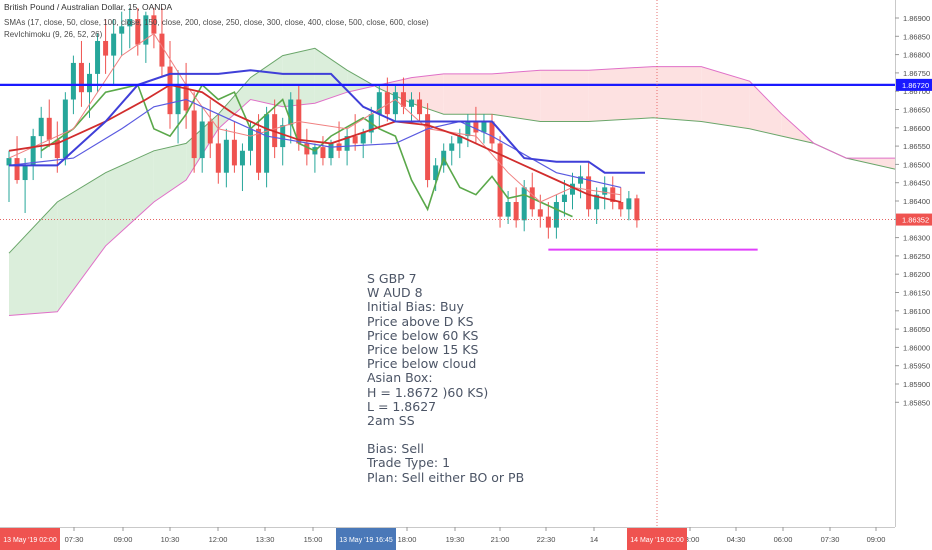  I want to click on price-tick-label: 1.86650, so click(916, 110).